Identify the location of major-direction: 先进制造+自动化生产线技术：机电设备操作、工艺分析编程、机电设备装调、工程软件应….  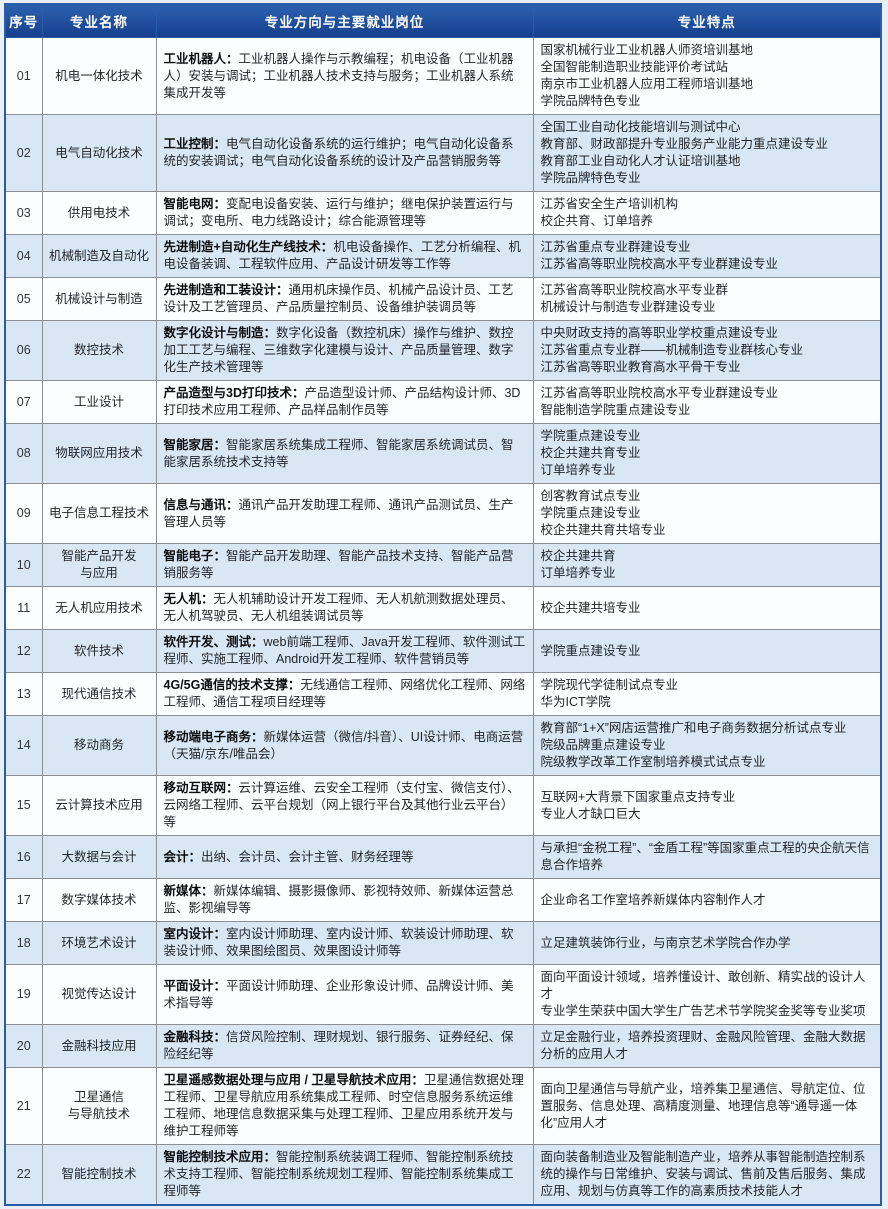
(344, 256).